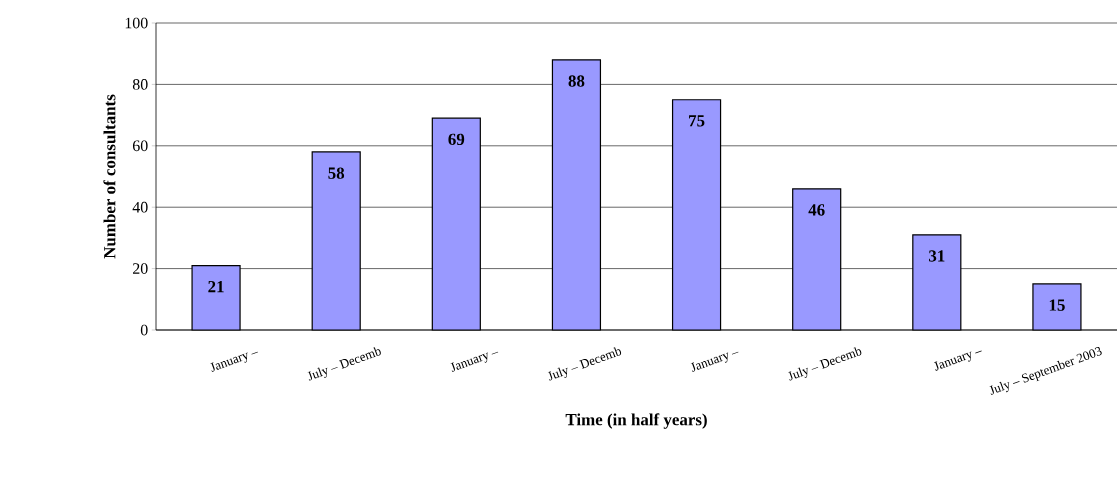  Describe the element at coordinates (136, 23) in the screenshot. I see `y-tick-label: 100` at that location.